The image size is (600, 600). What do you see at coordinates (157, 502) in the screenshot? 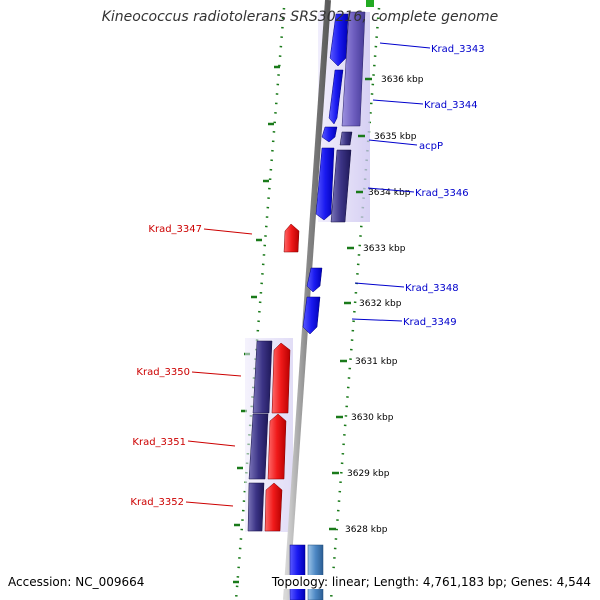
I see `gene-label-krad-3352: Krad_3352` at bounding box center [157, 502].